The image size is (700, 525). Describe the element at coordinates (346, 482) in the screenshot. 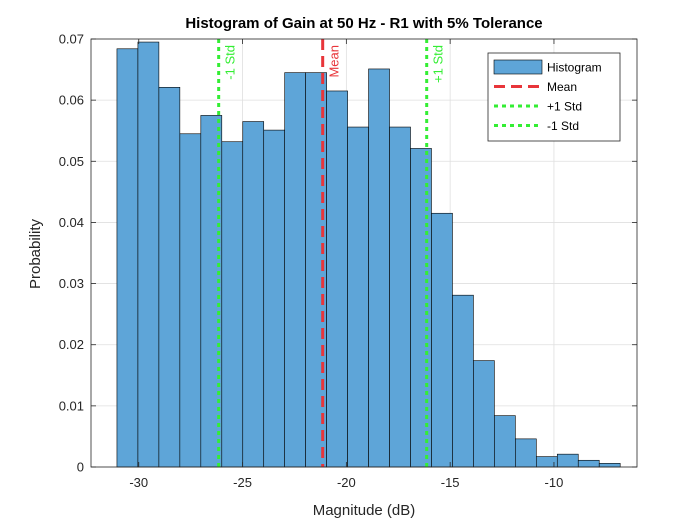

I see `x-tick-label: -20` at that location.